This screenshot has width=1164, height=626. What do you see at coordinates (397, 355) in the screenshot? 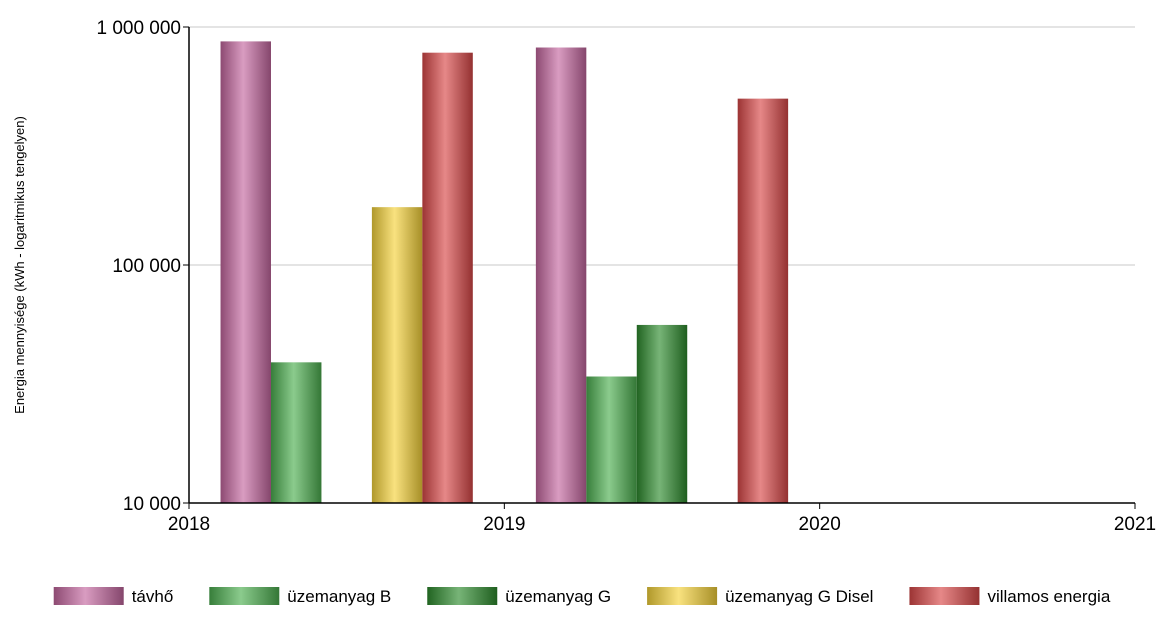
I see `bar-uzemanyag-g-disel-2019` at bounding box center [397, 355].